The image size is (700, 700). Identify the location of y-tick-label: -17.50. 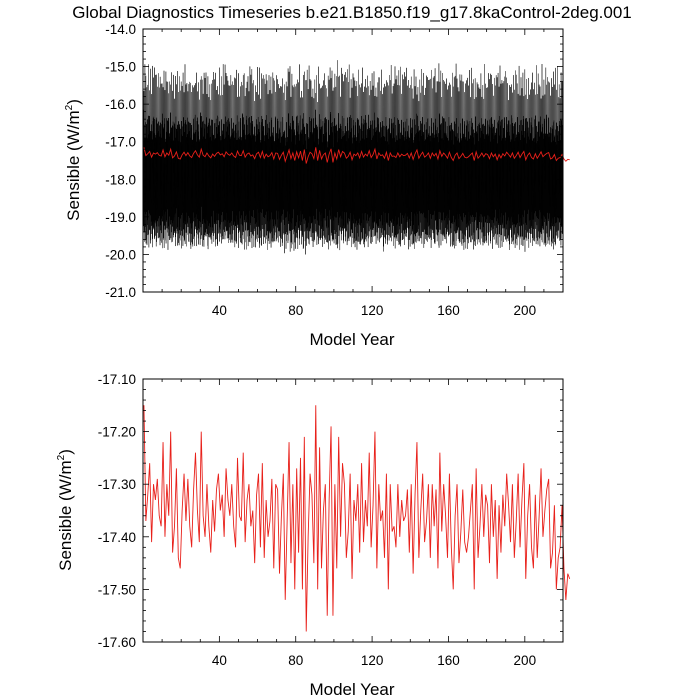
(117, 589).